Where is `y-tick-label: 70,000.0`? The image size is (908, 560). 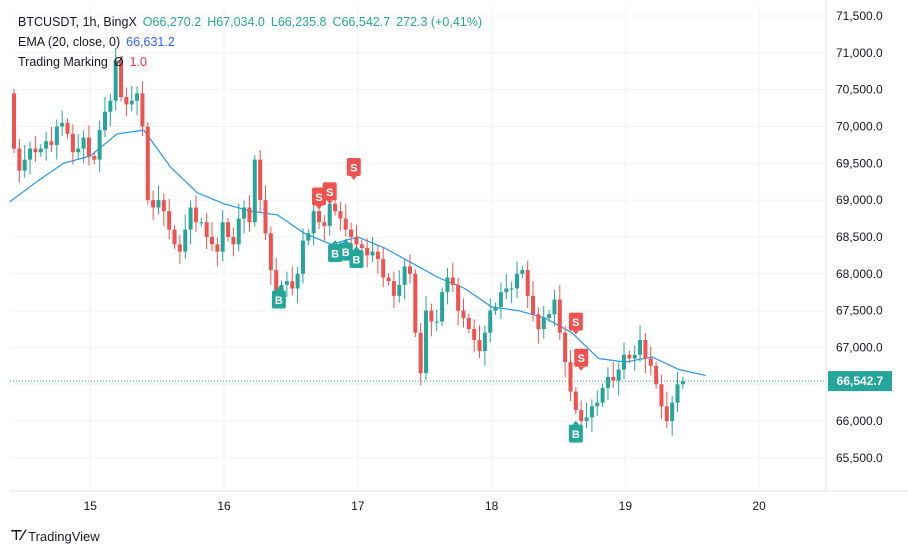
y-tick-label: 70,000.0 is located at coordinates (859, 127).